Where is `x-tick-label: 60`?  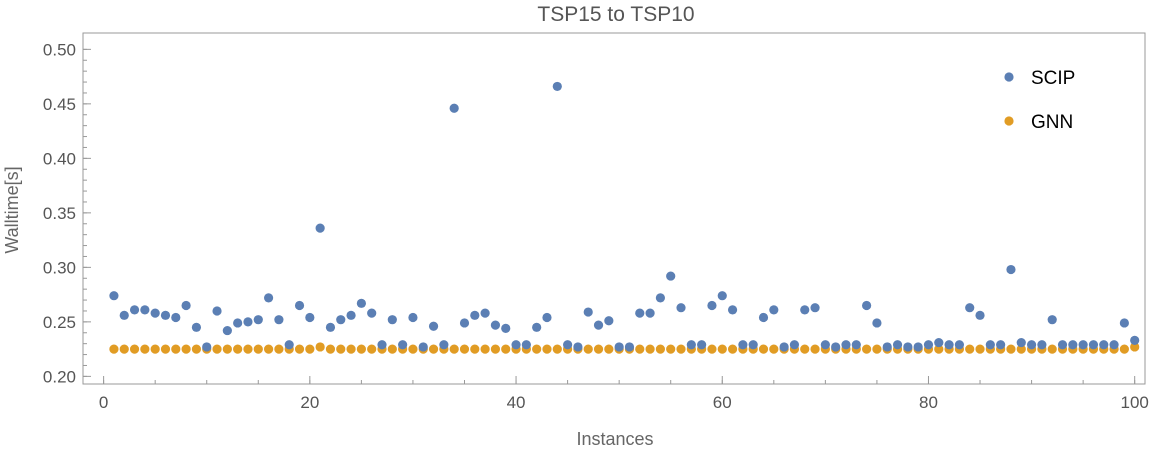
x-tick-label: 60 is located at coordinates (722, 402).